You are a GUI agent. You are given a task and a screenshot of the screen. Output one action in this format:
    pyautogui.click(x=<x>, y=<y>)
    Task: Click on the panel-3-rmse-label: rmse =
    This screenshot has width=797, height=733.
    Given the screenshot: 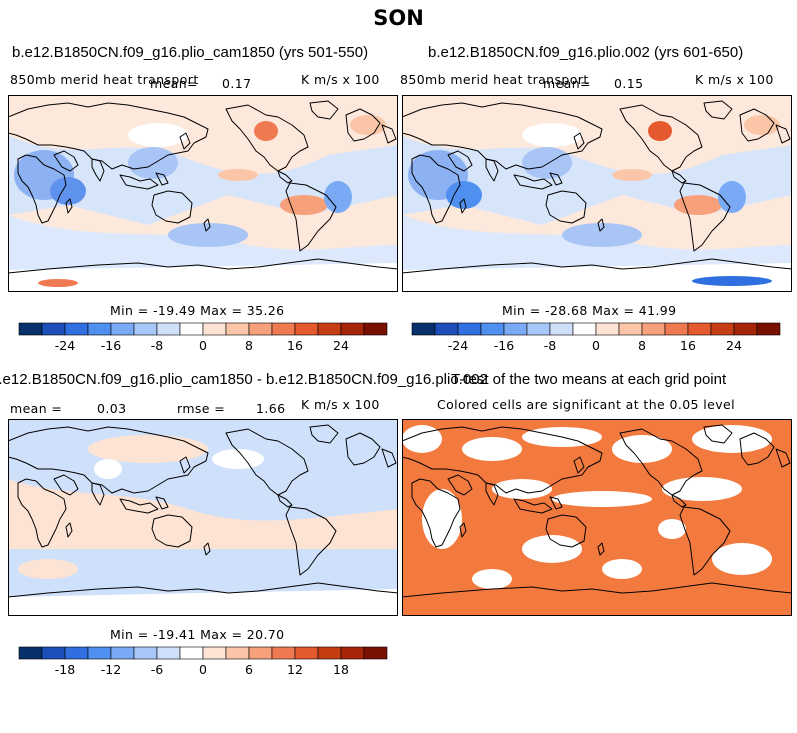 What is the action you would take?
    pyautogui.click(x=201, y=408)
    